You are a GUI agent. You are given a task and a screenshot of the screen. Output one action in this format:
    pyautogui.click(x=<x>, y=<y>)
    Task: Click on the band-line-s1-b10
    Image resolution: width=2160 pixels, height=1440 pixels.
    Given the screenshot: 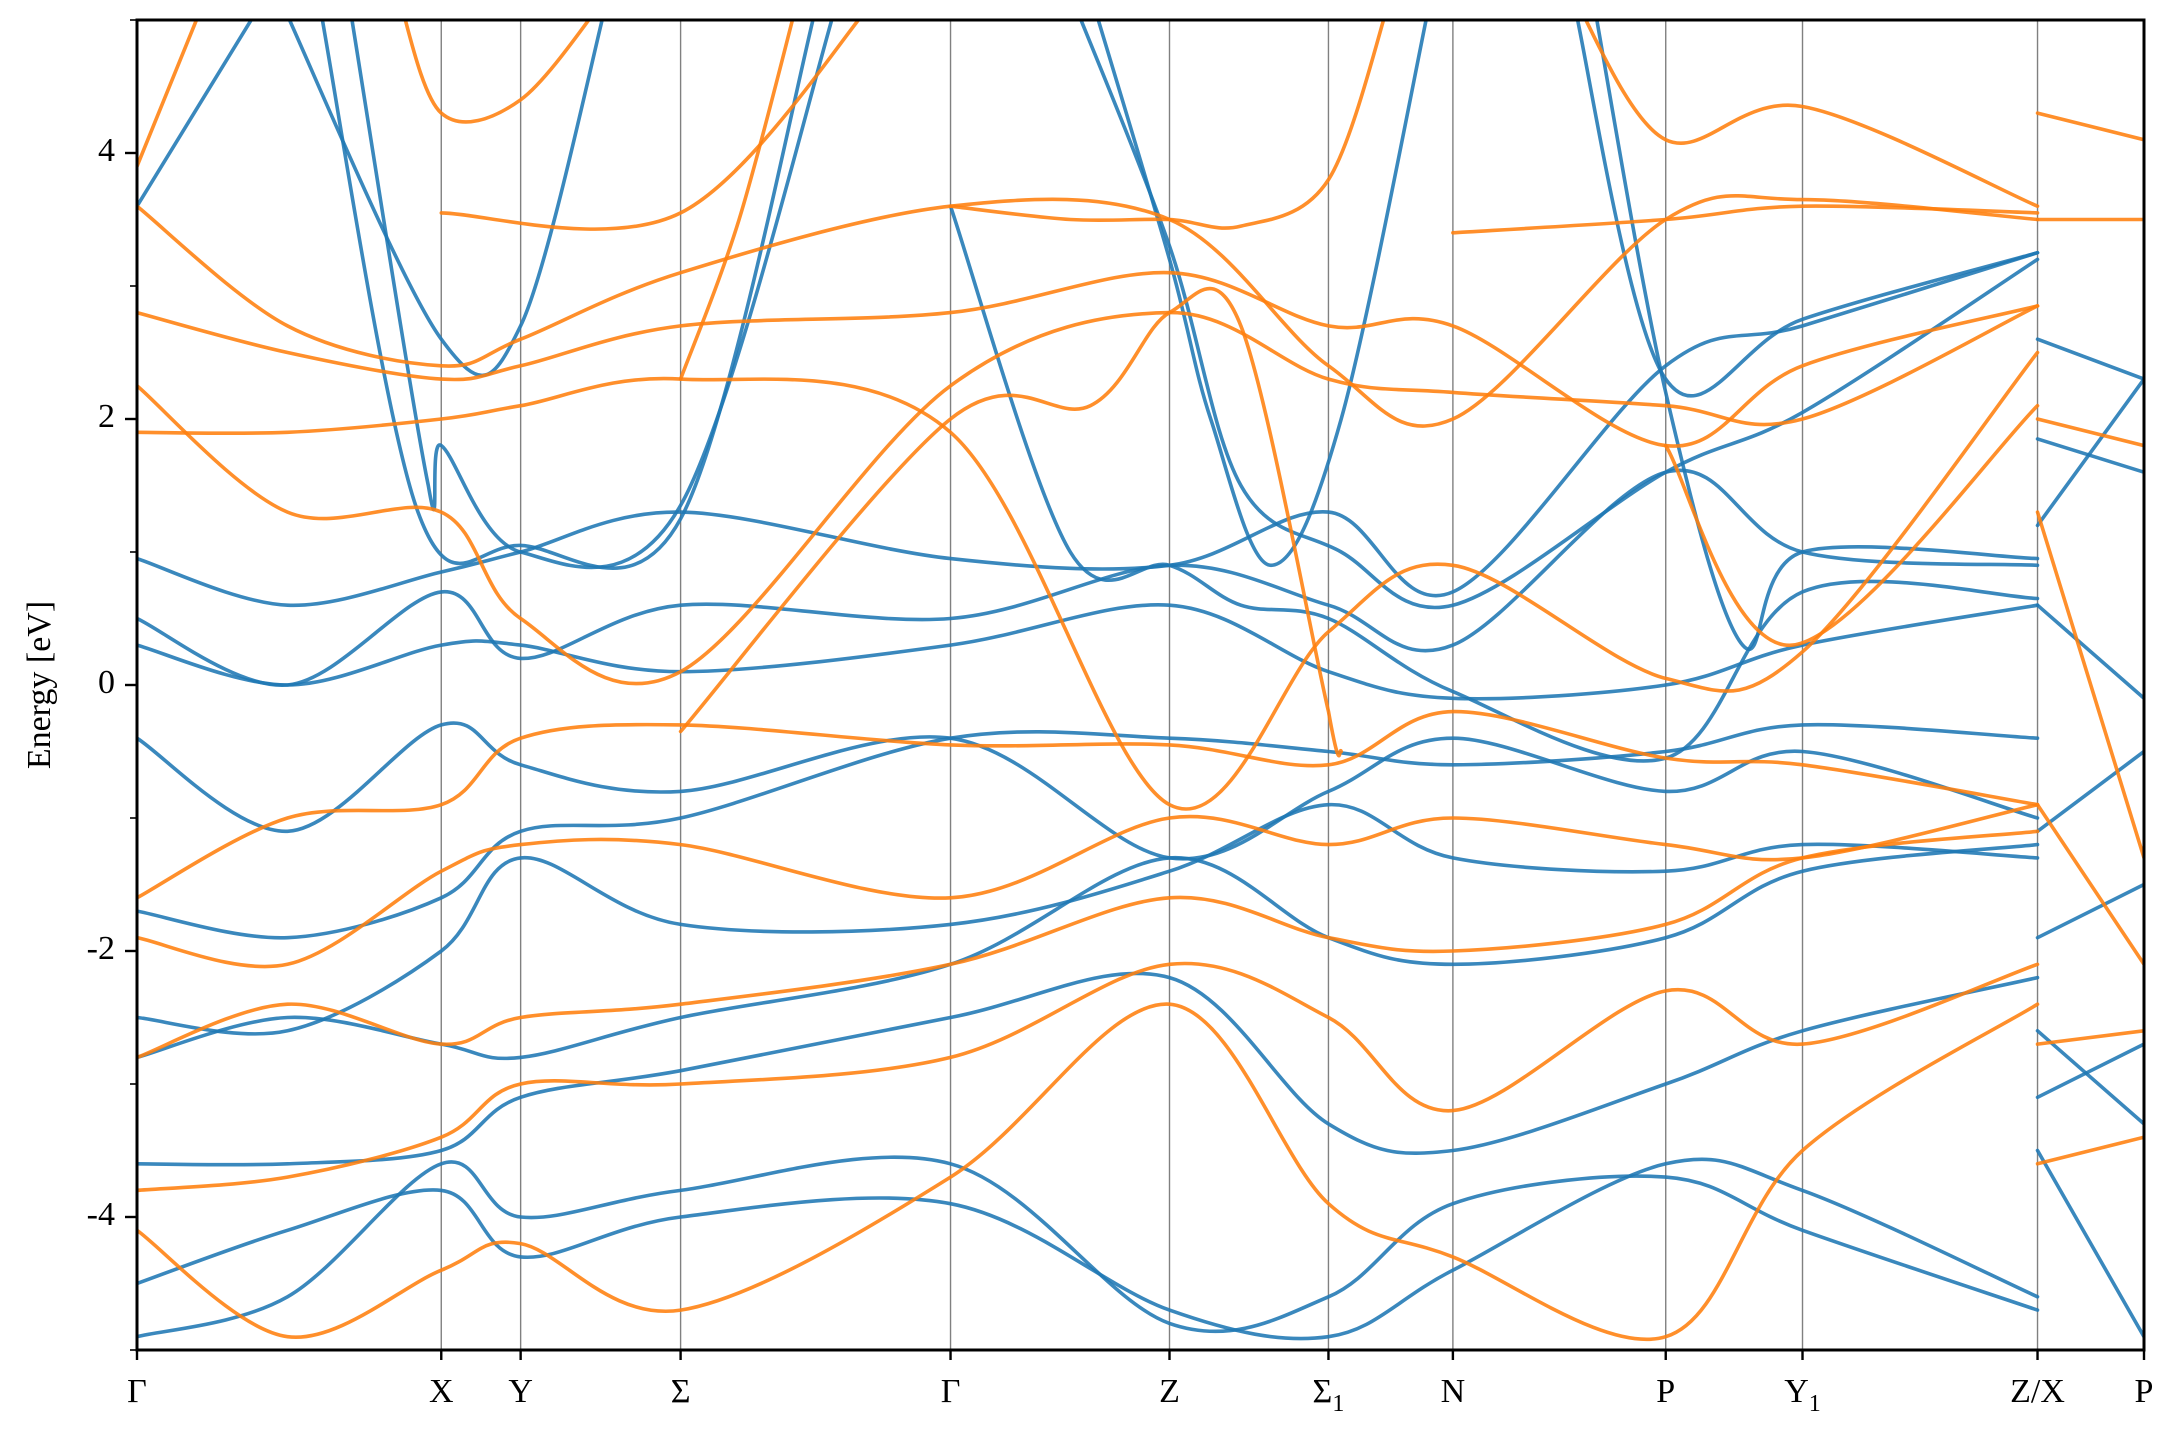 What is the action you would take?
    pyautogui.click(x=497, y=72)
    